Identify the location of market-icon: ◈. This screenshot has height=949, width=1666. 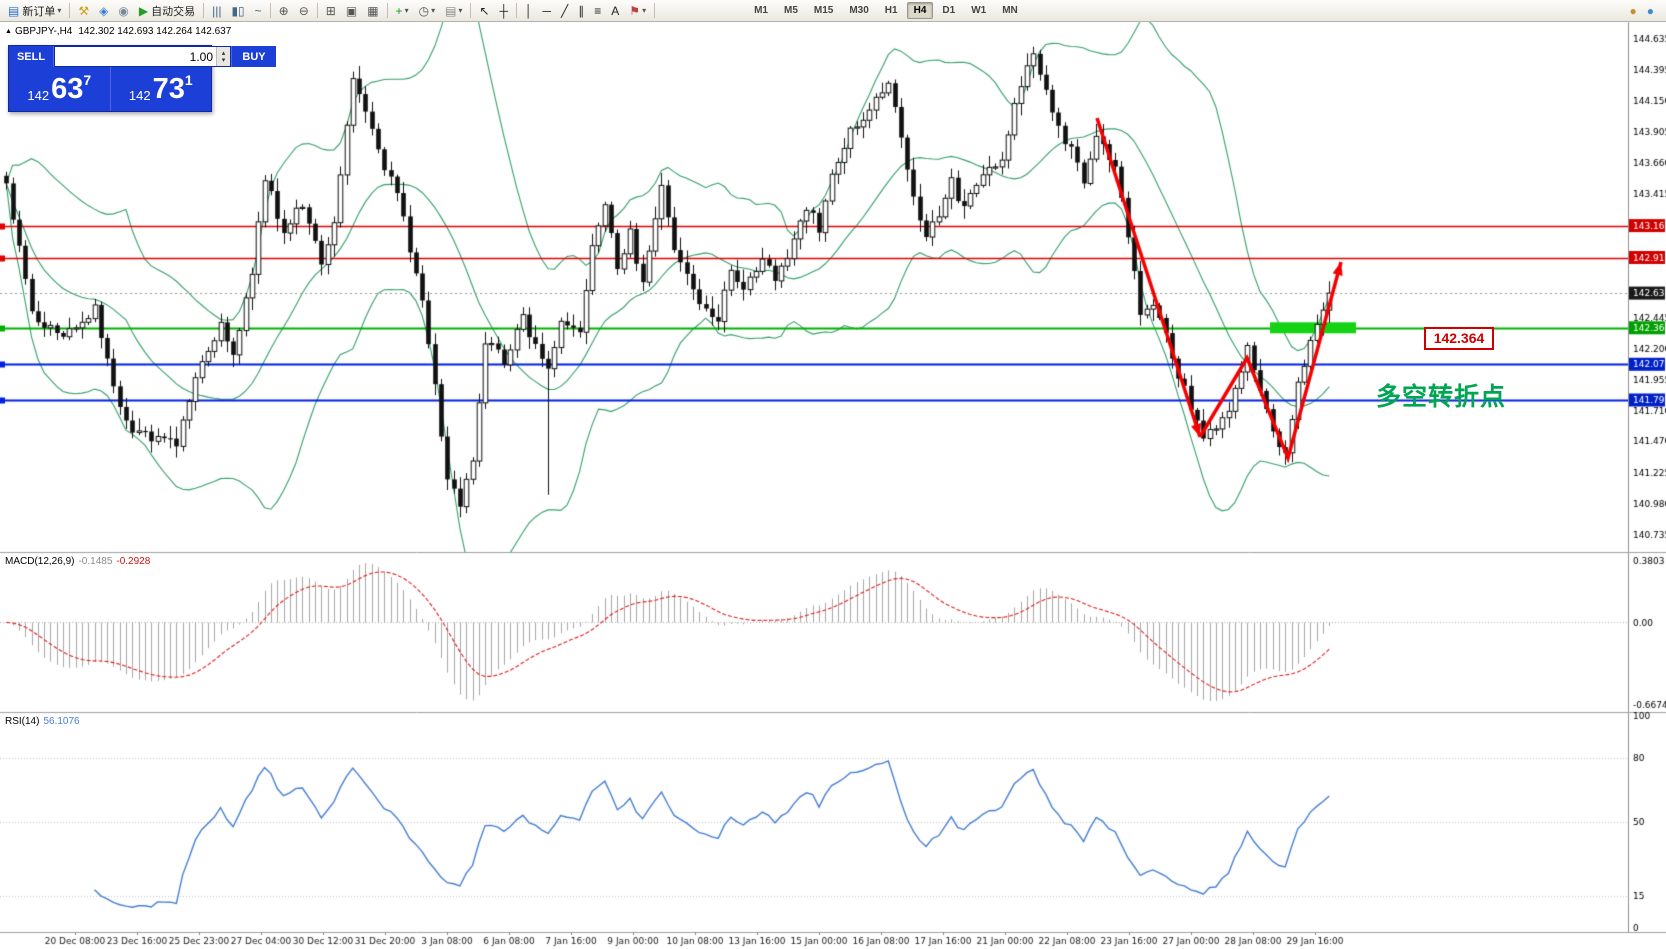
(103, 10).